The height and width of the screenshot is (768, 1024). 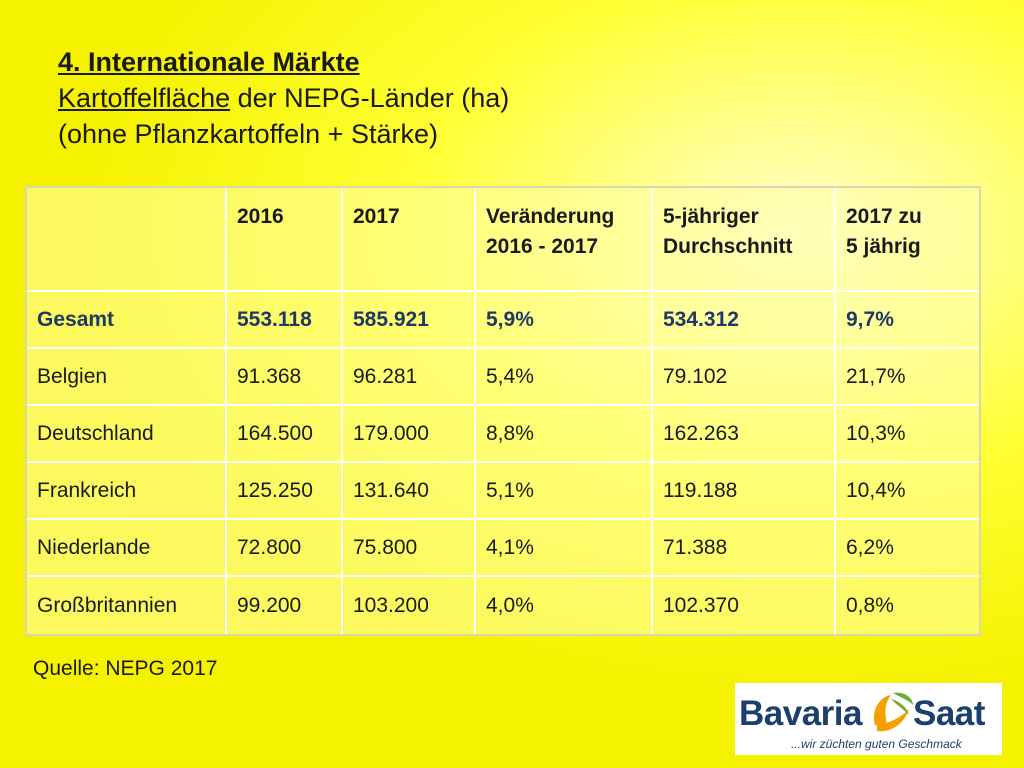 I want to click on row-label: Großbritannien, so click(x=127, y=605).